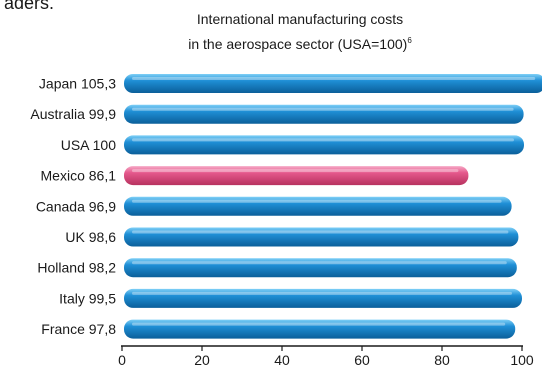 This screenshot has height=367, width=542. What do you see at coordinates (77, 84) in the screenshot?
I see `category-label-0: Japan 105,3` at bounding box center [77, 84].